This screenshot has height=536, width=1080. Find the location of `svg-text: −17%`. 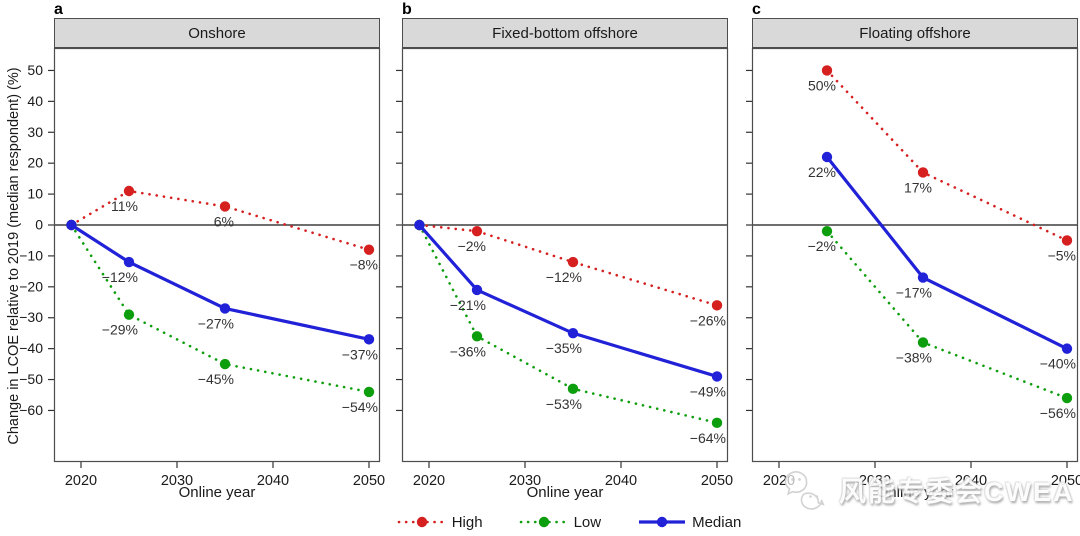

svg-text: −17% is located at coordinates (914, 293).